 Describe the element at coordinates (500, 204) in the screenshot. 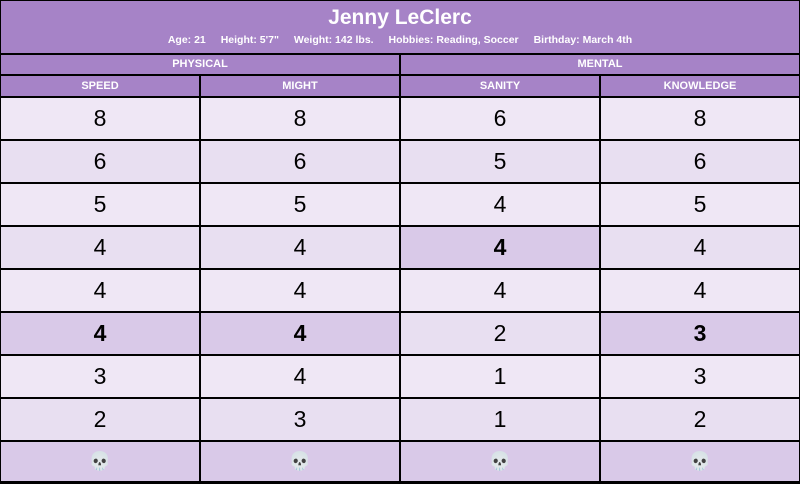

I see `sanity-value-3: 4` at that location.